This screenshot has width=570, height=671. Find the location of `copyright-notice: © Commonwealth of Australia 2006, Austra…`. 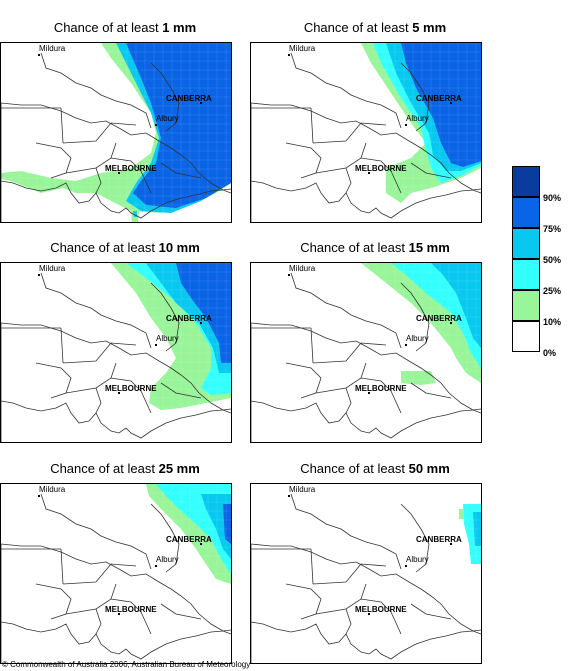

copyright-notice: © Commonwealth of Australia 2006, Austra… is located at coordinates (126, 664).